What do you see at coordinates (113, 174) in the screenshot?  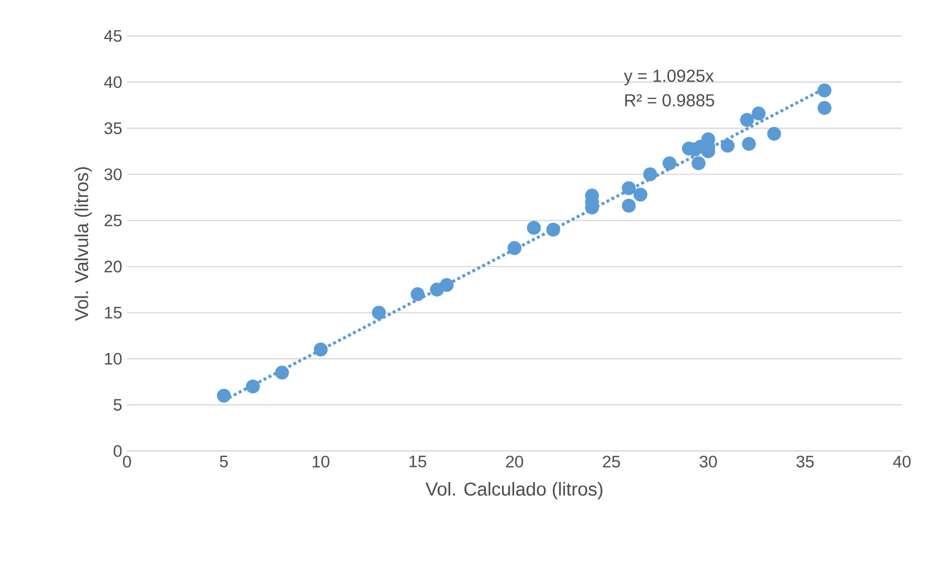 I see `y-tick-label: 30` at bounding box center [113, 174].